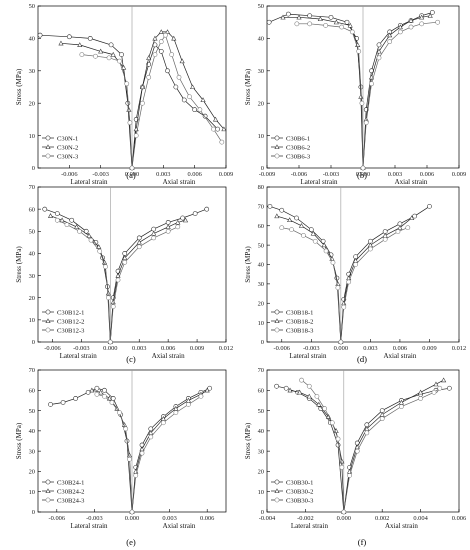 Image resolution: width=470 pixels, height=550 pixels. I want to click on y-tick-label: 0, so click(33, 342).